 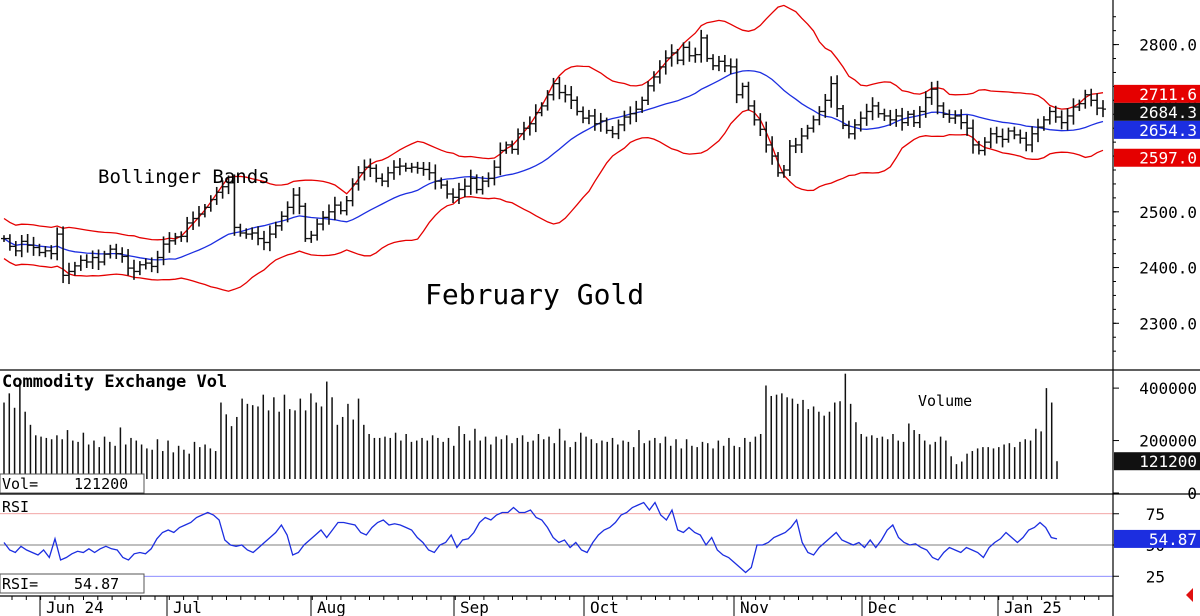 I want to click on price-indicator-label: 2597.0, so click(x=1168, y=158).